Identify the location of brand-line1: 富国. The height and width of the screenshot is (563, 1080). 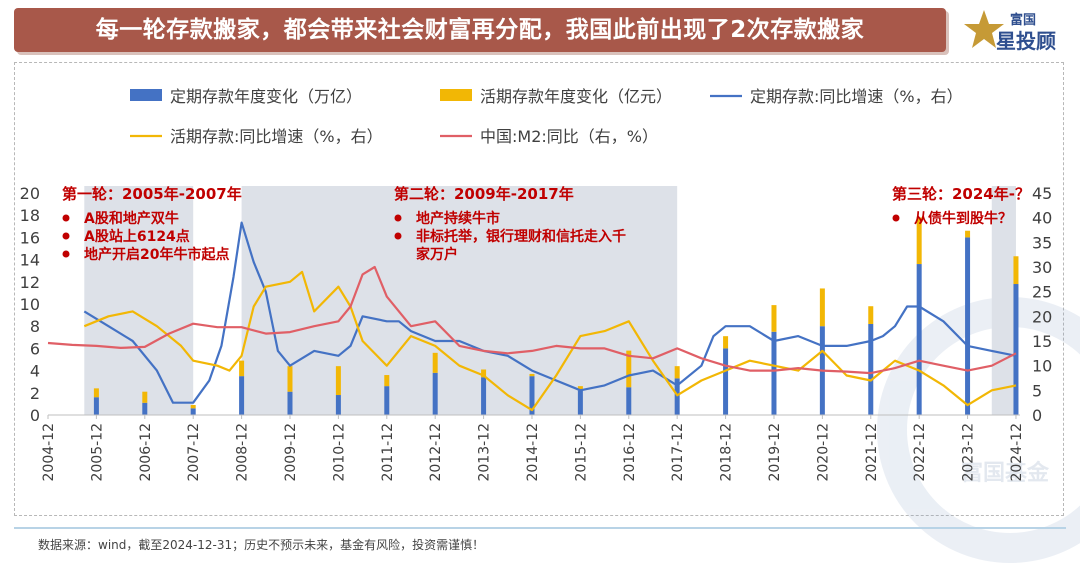
(1023, 20).